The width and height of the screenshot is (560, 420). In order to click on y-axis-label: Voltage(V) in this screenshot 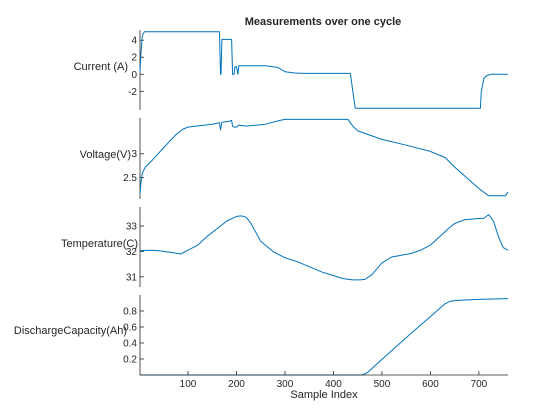, I will do `click(105, 155)`.